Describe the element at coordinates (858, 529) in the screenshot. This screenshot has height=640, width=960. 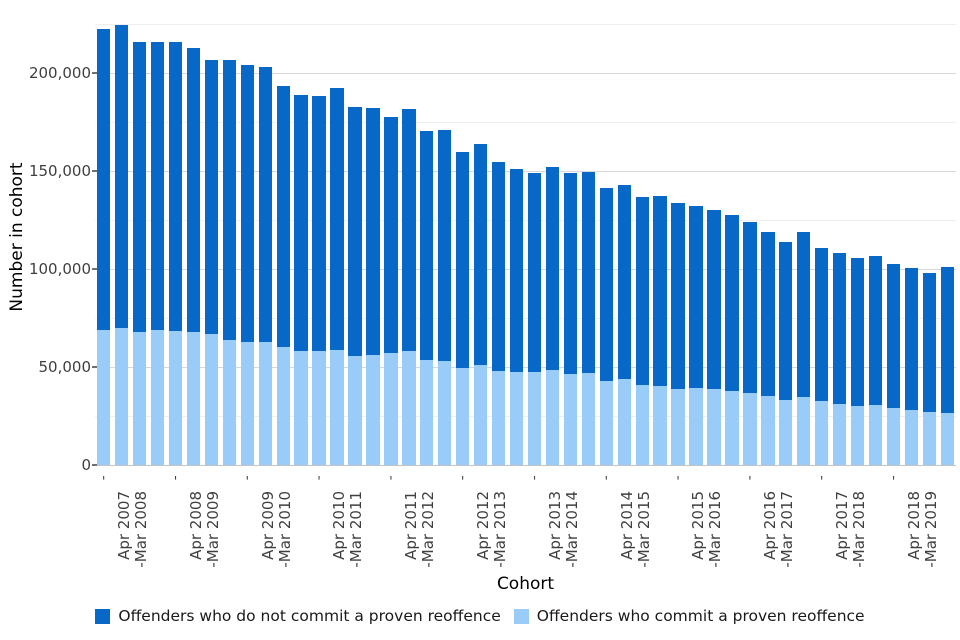
I see `x-tick-label-line: -Mar 2018` at that location.